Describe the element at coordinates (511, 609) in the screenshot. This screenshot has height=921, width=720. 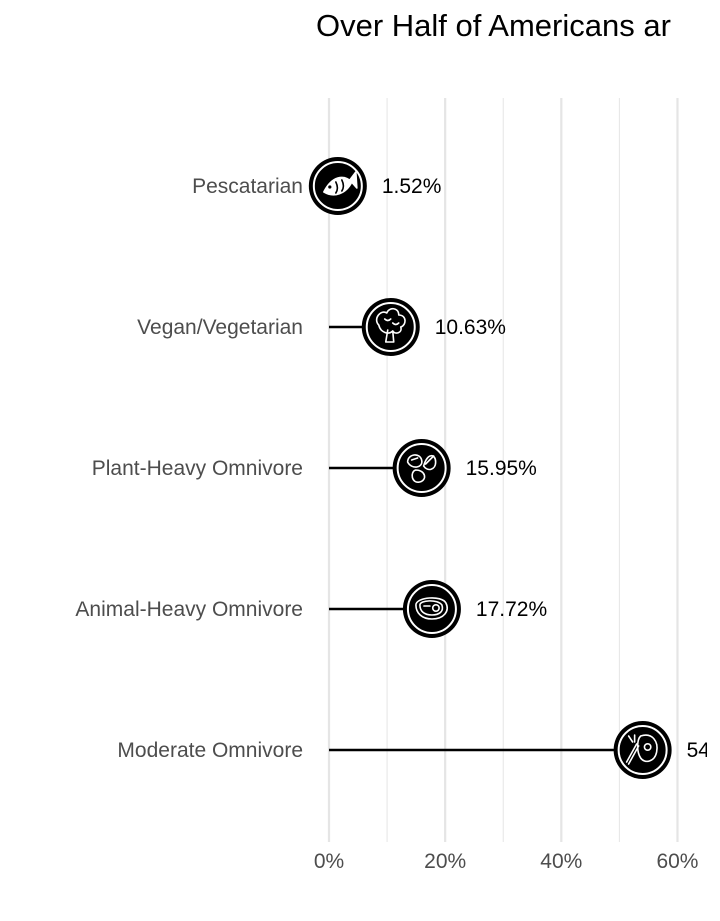
I see `value-label: 17.72%` at that location.